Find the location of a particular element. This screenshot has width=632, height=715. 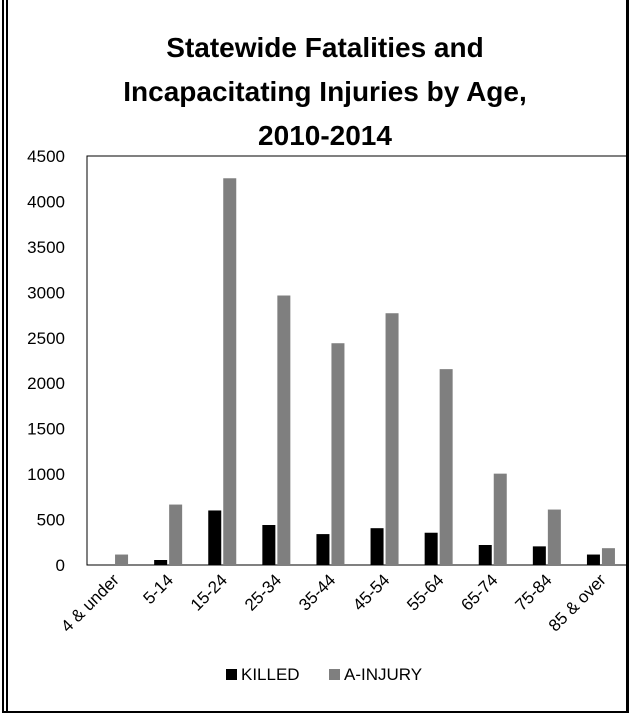

x-tick-label-2: 15-24 is located at coordinates (209, 592).